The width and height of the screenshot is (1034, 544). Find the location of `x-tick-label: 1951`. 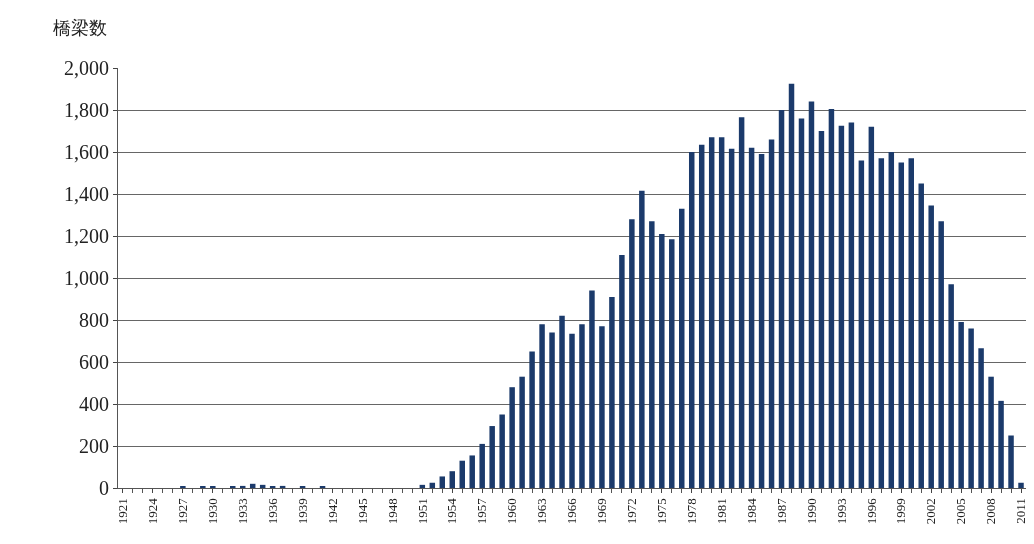

x-tick-label: 1951 is located at coordinates (422, 511).